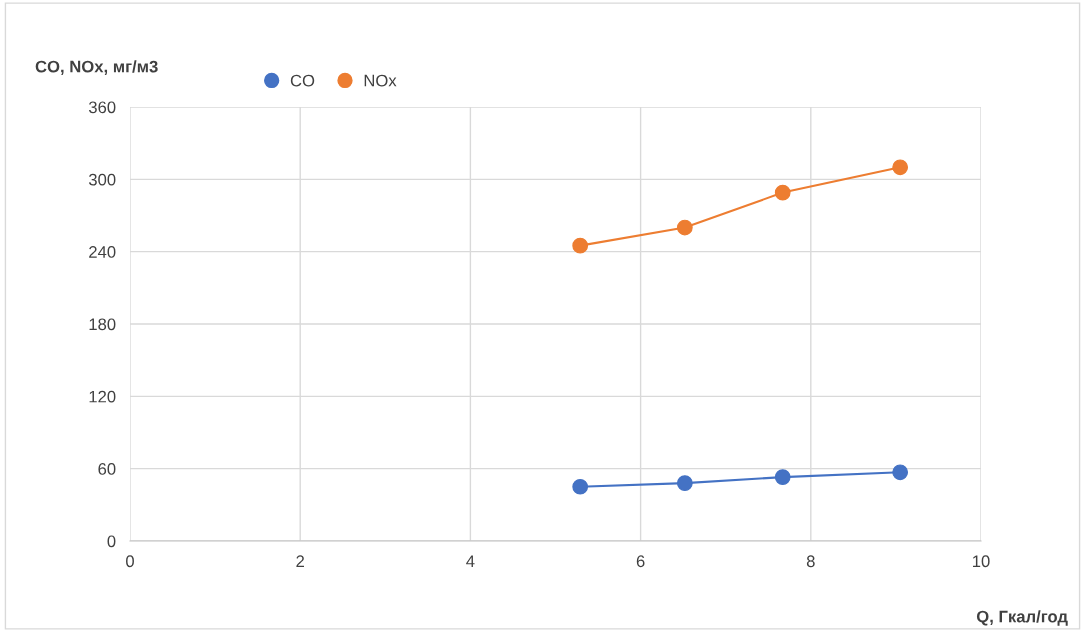 This screenshot has width=1085, height=632. What do you see at coordinates (302, 80) in the screenshot?
I see `legend-label: CO` at bounding box center [302, 80].